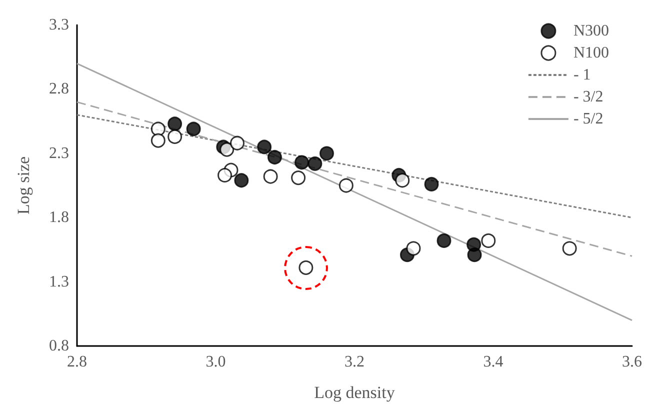  Describe the element at coordinates (354, 362) in the screenshot. I see `x-tick-label: 3.2` at that location.